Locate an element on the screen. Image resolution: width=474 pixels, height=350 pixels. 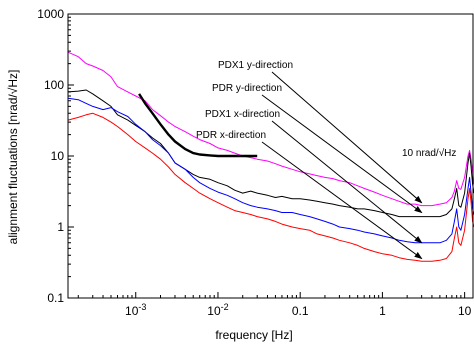
annotation-label: 10 nrad/√Hz is located at coordinates (429, 153).